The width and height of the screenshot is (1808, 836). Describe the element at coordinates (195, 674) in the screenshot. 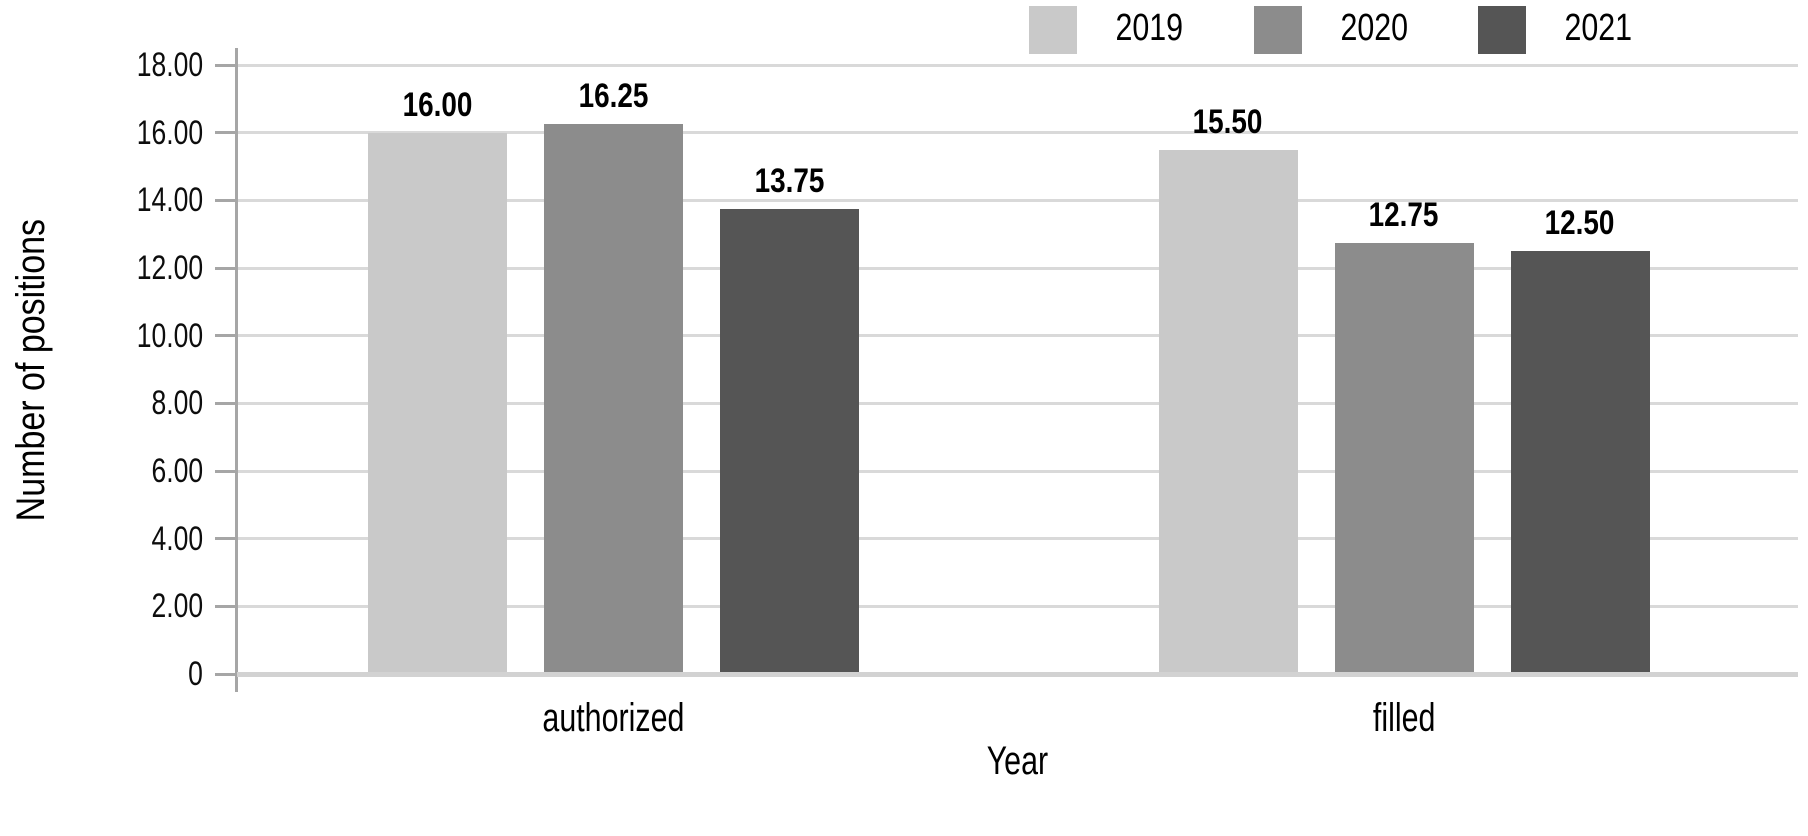

I see `y-tick-label-text: 0` at that location.